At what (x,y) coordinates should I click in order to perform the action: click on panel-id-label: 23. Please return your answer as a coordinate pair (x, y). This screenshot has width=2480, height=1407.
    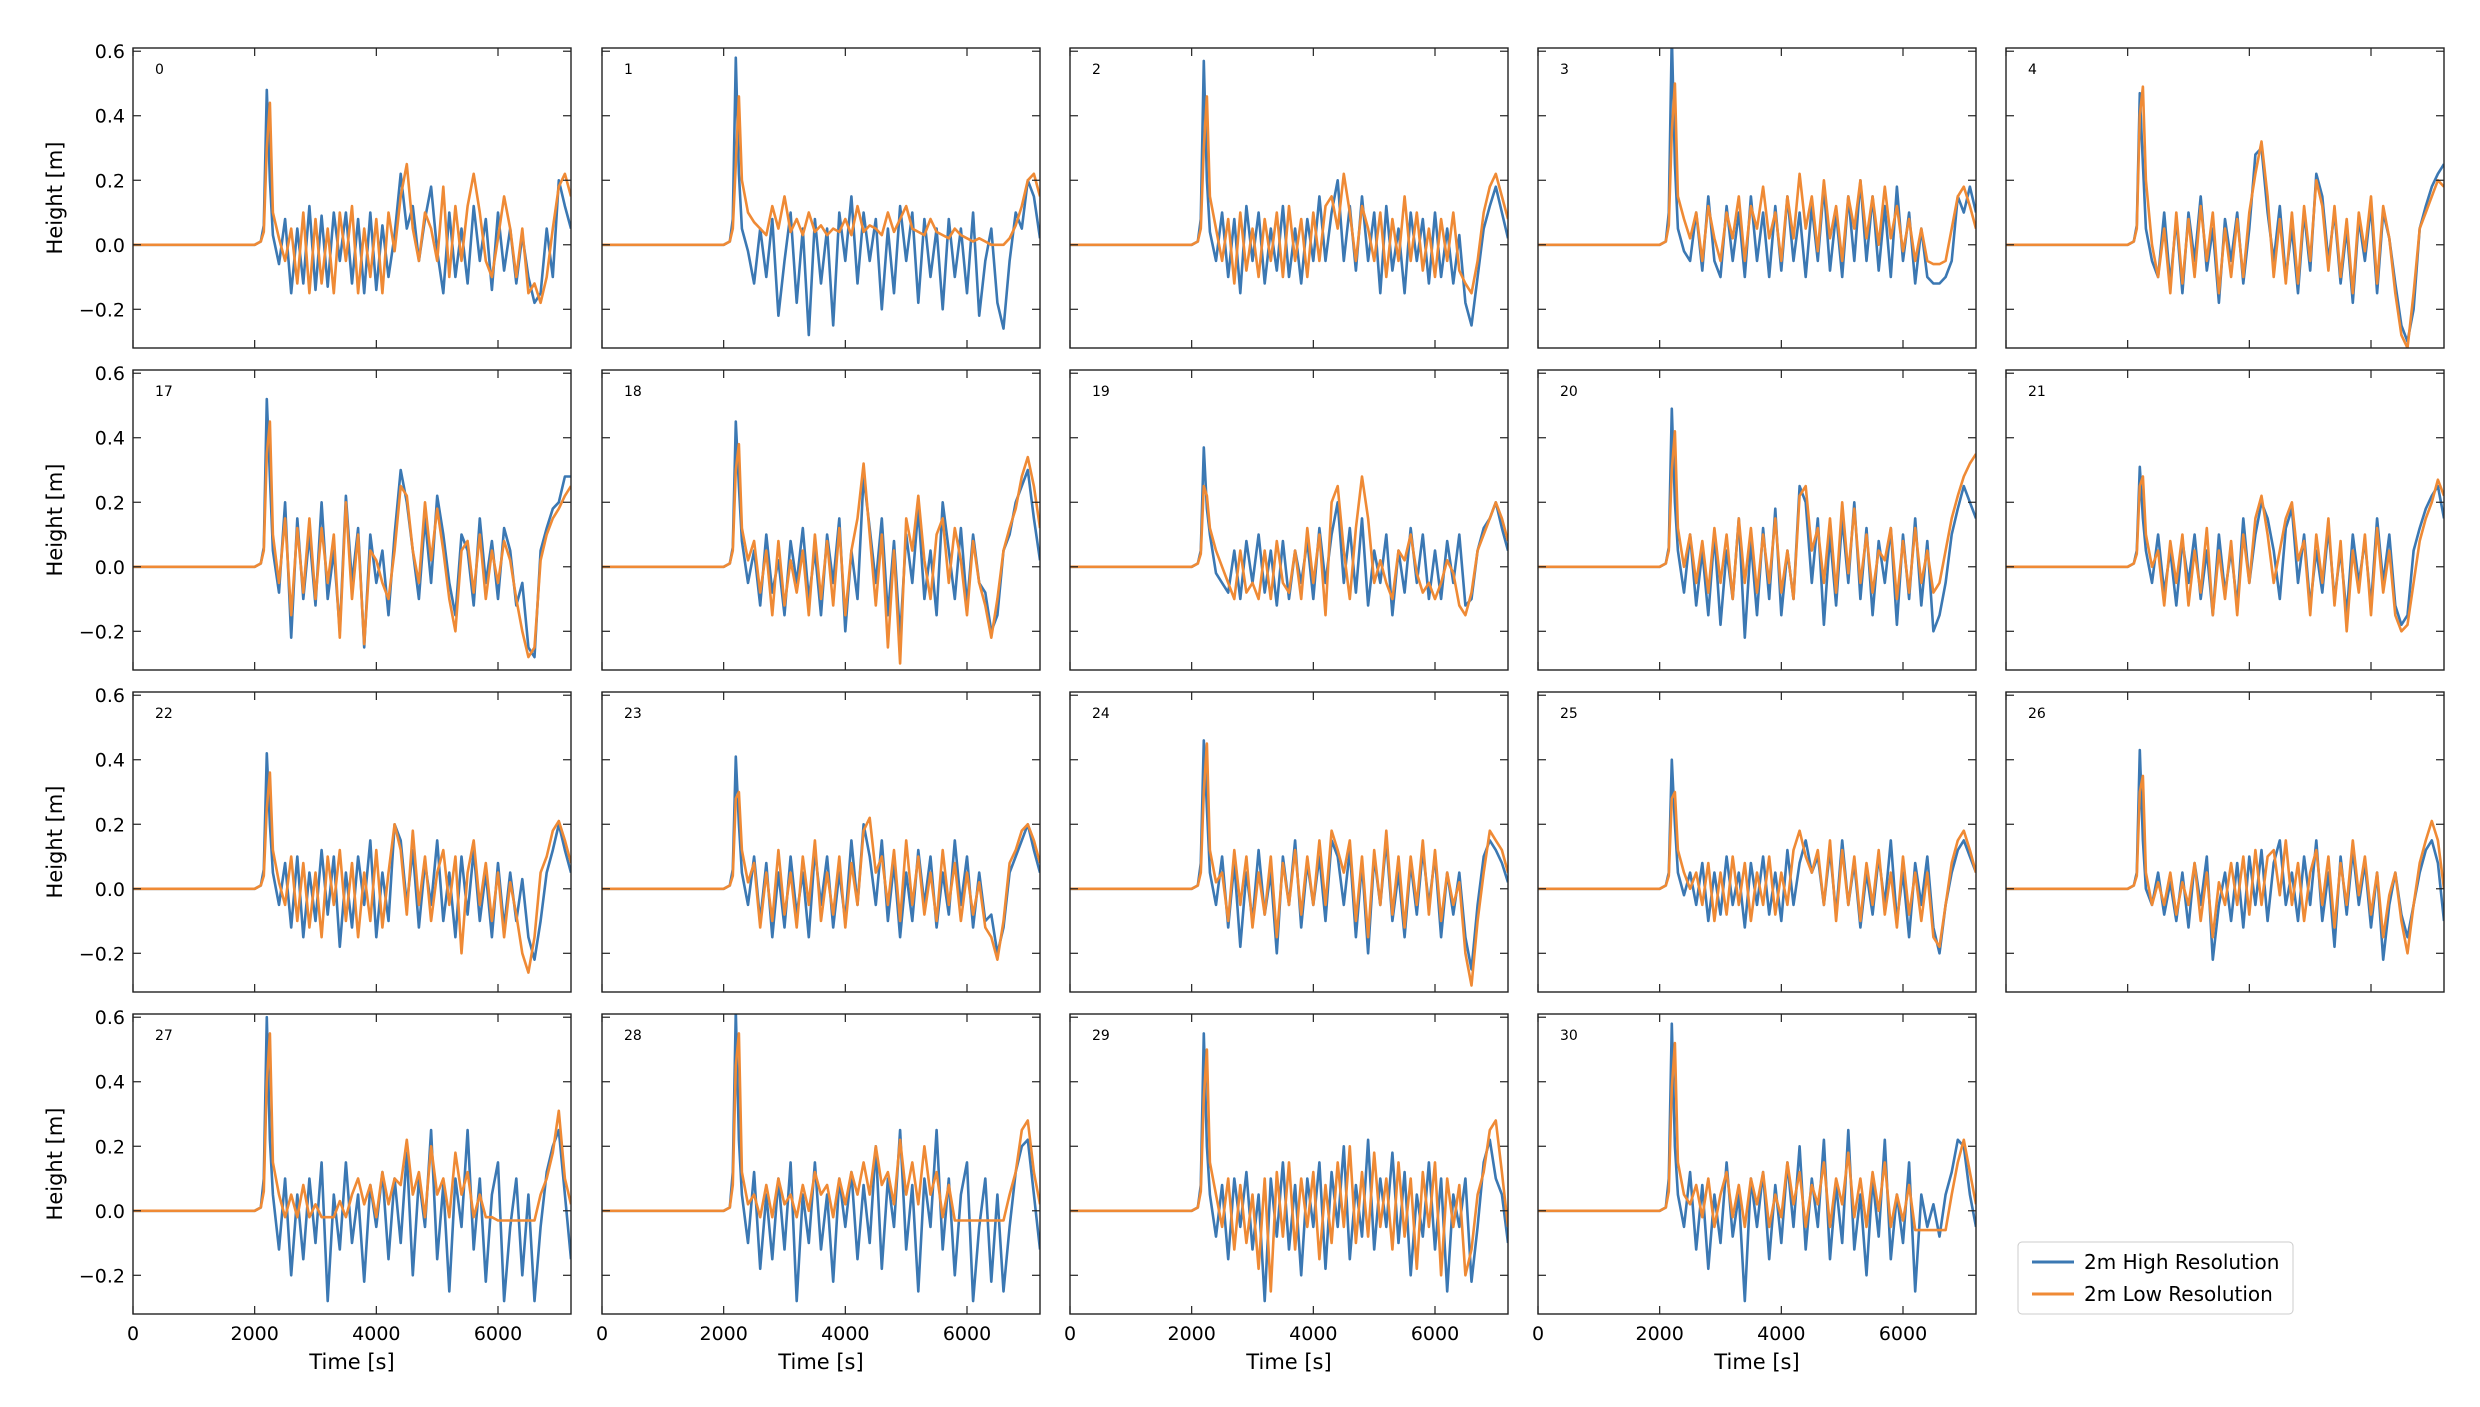
    Looking at the image, I should click on (633, 714).